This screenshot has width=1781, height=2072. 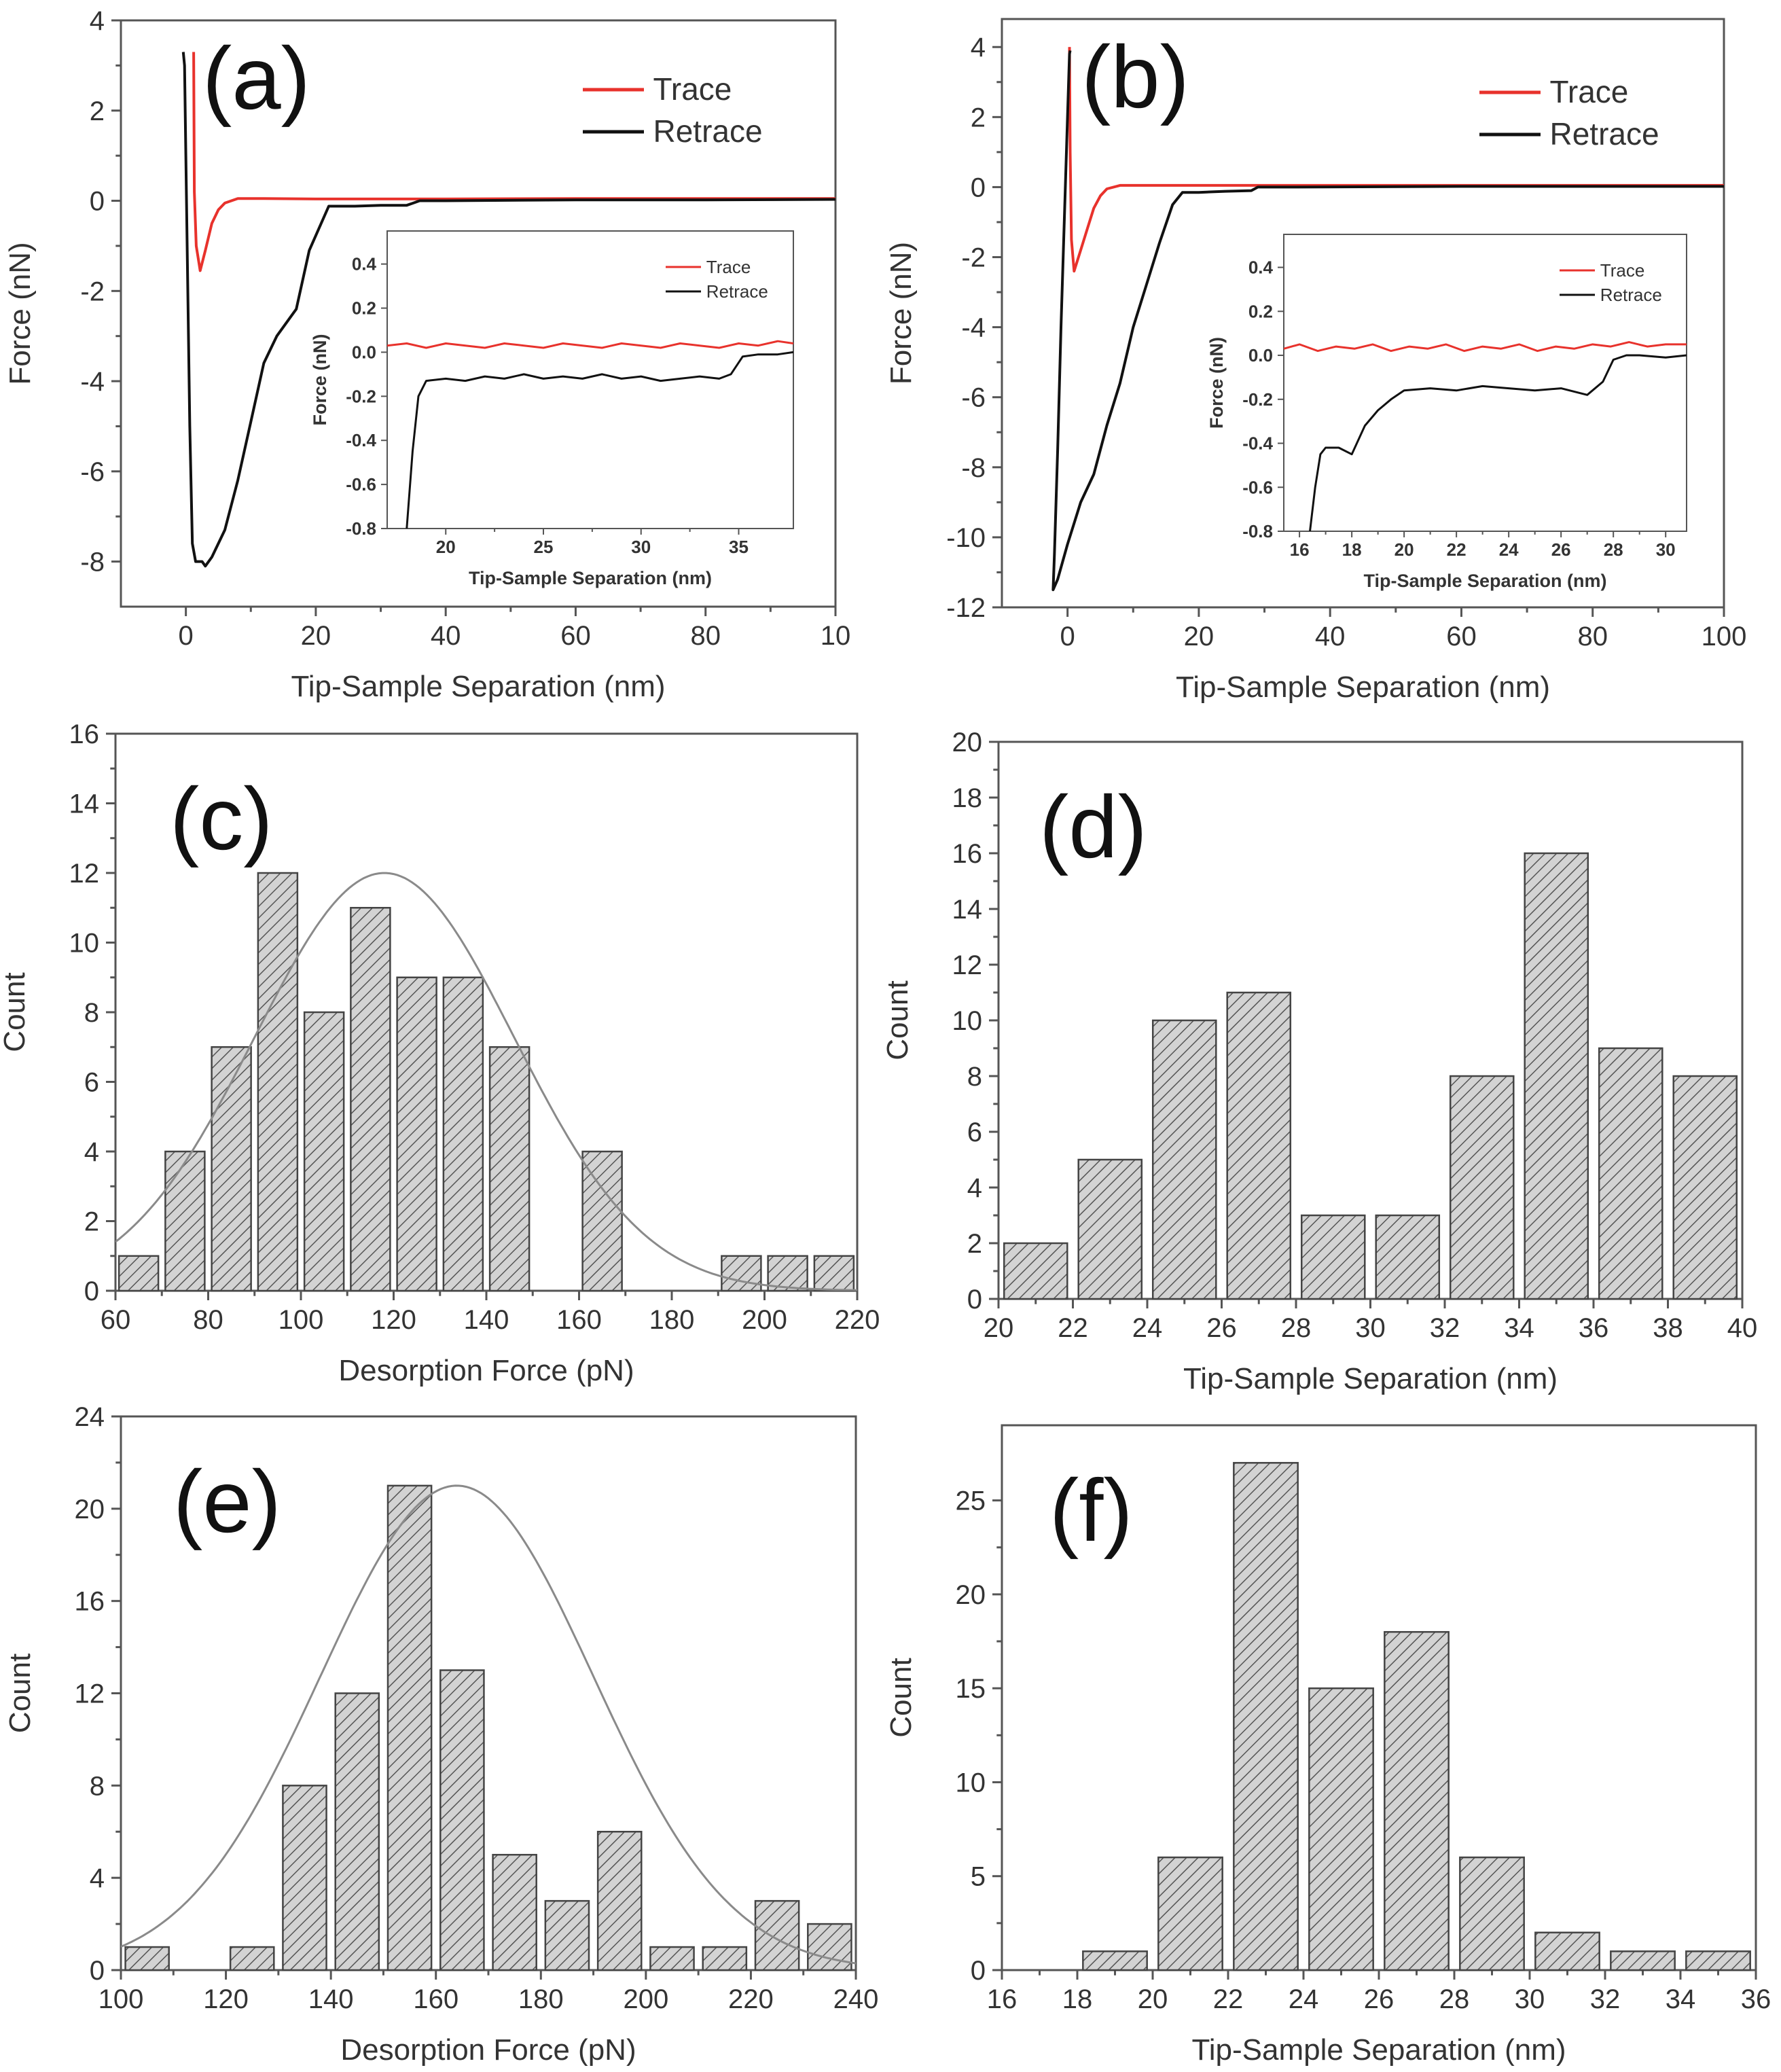 What do you see at coordinates (1668, 1328) in the screenshot?
I see `x-tick-label: 38` at bounding box center [1668, 1328].